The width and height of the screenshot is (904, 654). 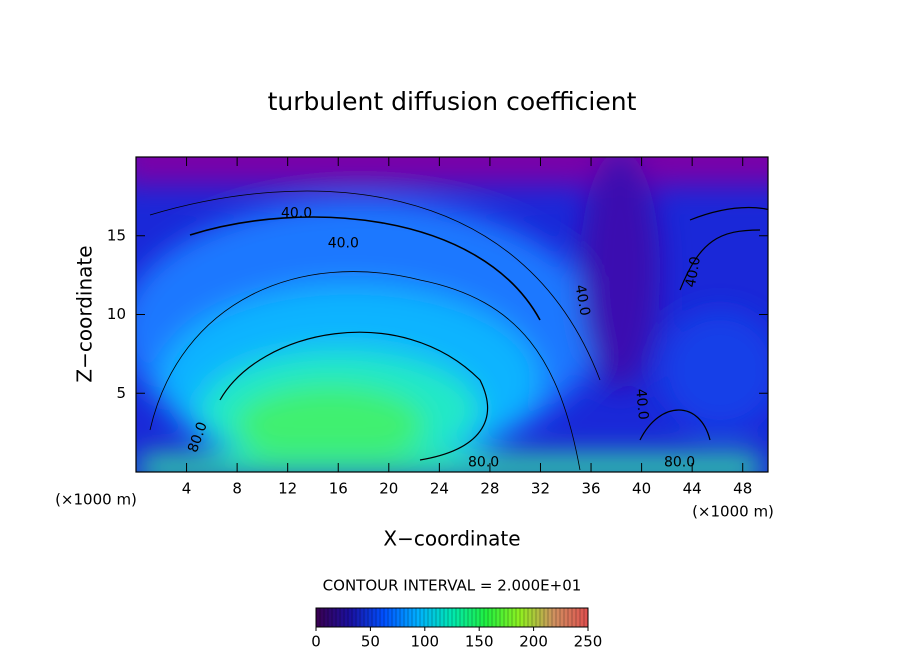 What do you see at coordinates (588, 642) in the screenshot?
I see `colorbar-tick-label: 250` at bounding box center [588, 642].